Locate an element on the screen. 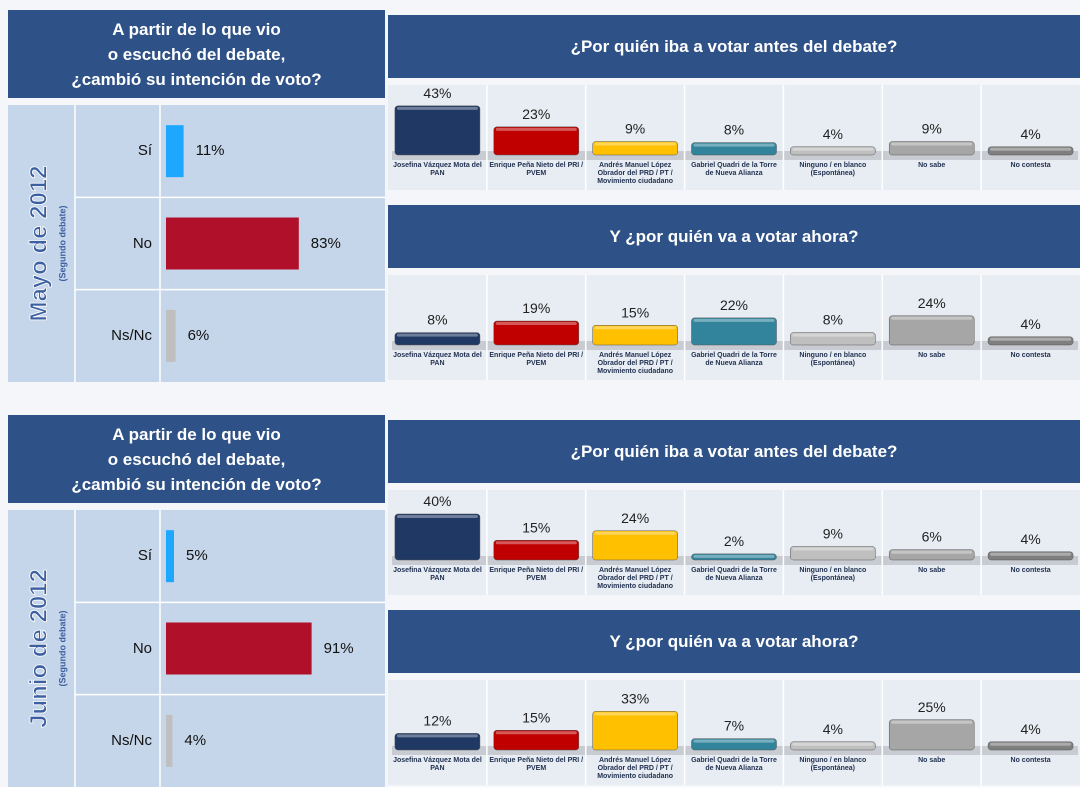 The image size is (1080, 787). value-label: 25% is located at coordinates (932, 707).